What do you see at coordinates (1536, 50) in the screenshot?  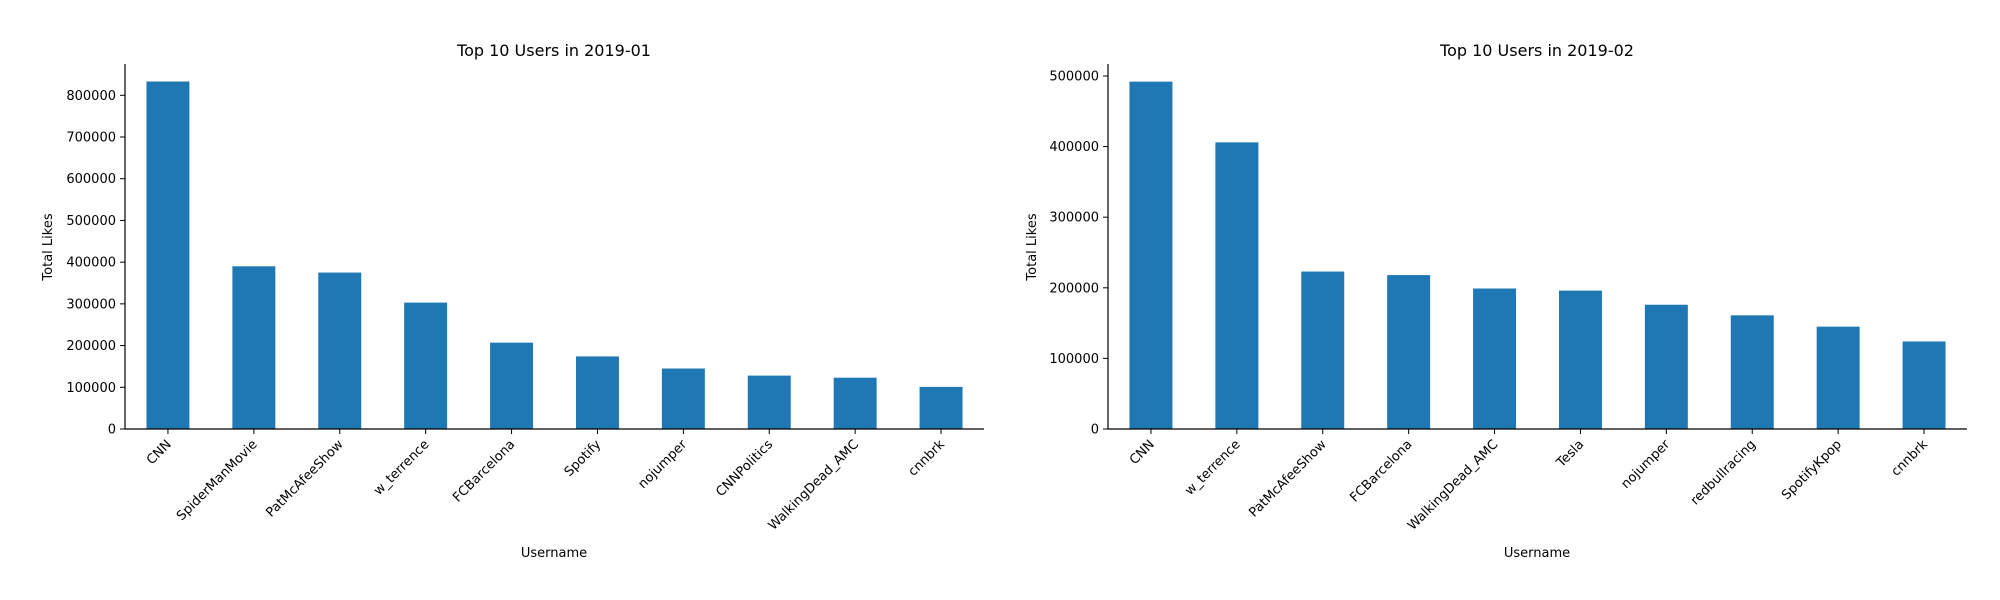 I see `chart-title: Top 10 Users in 2019-02` at bounding box center [1536, 50].